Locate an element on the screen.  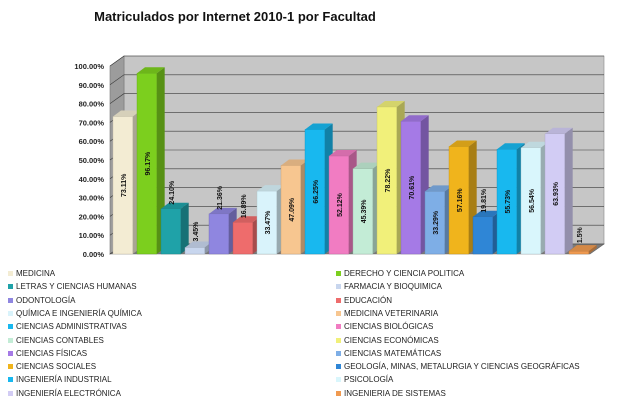
legend-label: CIENCIAS ADMINISTRATIVAS is located at coordinates (71, 327).